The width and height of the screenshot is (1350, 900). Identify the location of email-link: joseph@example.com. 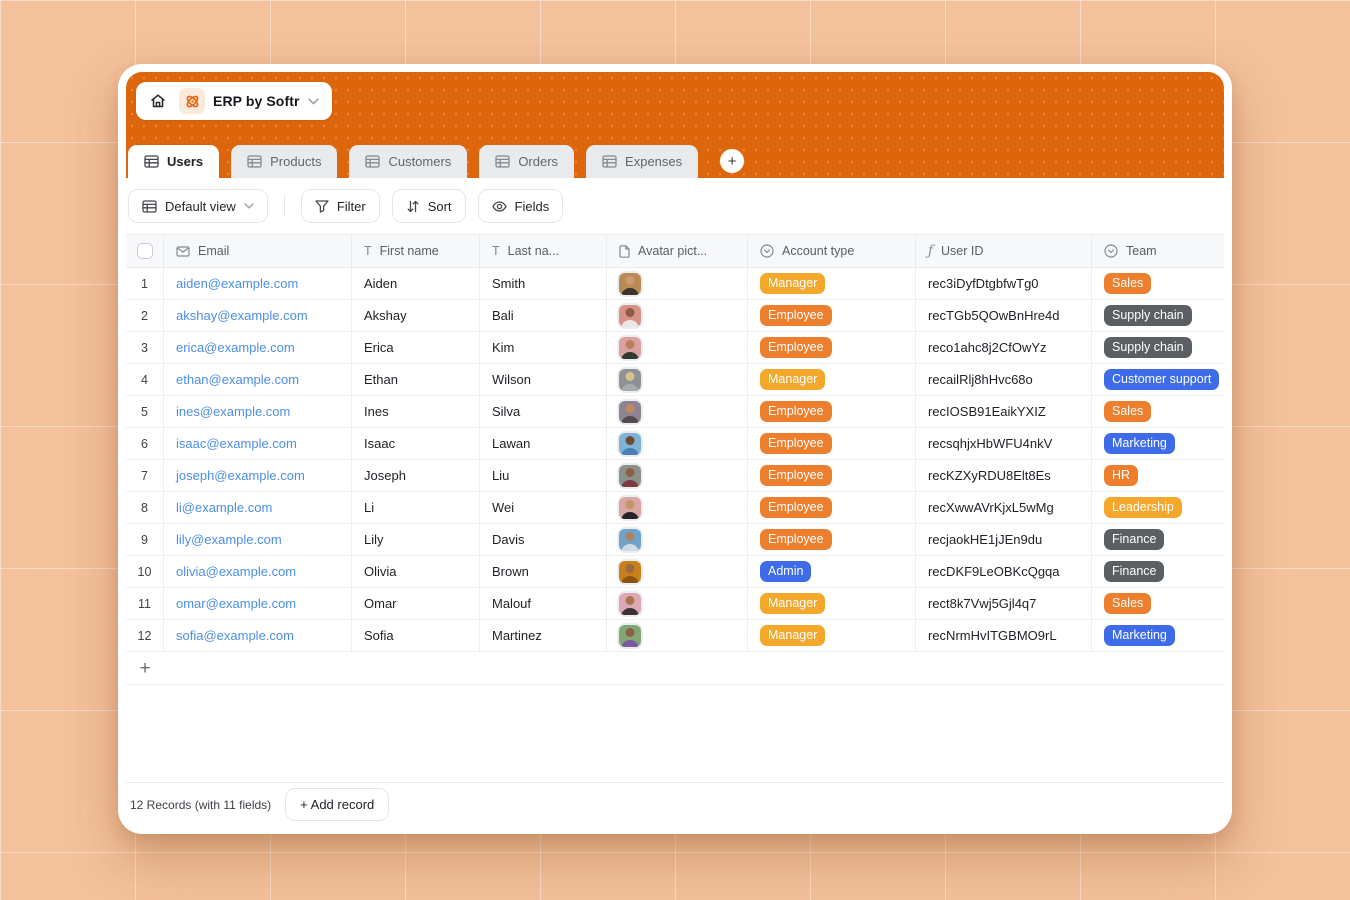
(240, 475).